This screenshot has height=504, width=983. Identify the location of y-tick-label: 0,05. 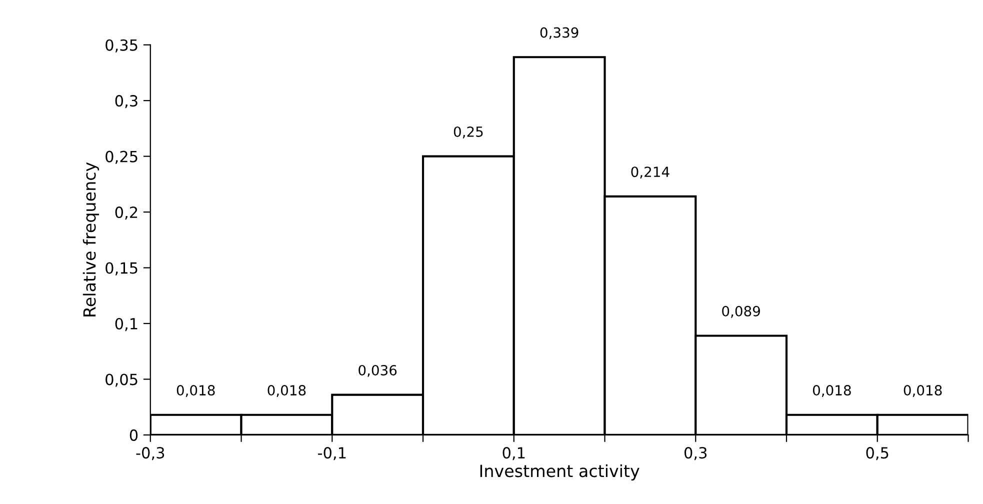
(122, 380).